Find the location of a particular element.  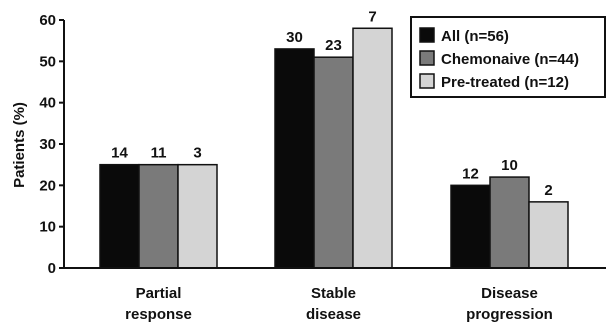

bar-data-label: 7 is located at coordinates (372, 16).